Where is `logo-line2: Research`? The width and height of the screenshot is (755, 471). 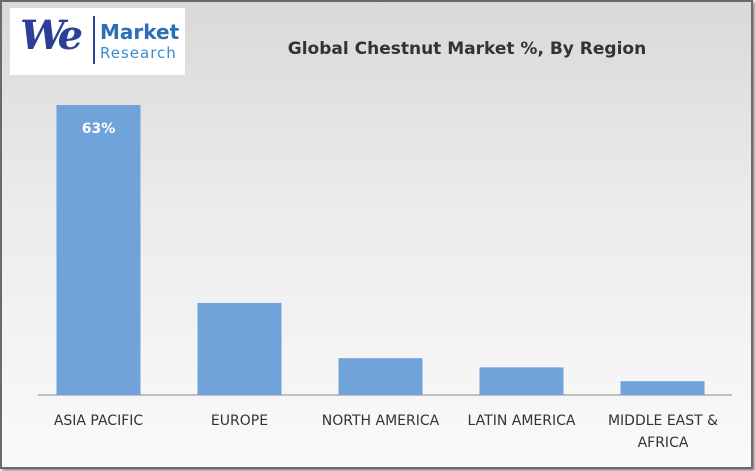 logo-line2: Research is located at coordinates (138, 53).